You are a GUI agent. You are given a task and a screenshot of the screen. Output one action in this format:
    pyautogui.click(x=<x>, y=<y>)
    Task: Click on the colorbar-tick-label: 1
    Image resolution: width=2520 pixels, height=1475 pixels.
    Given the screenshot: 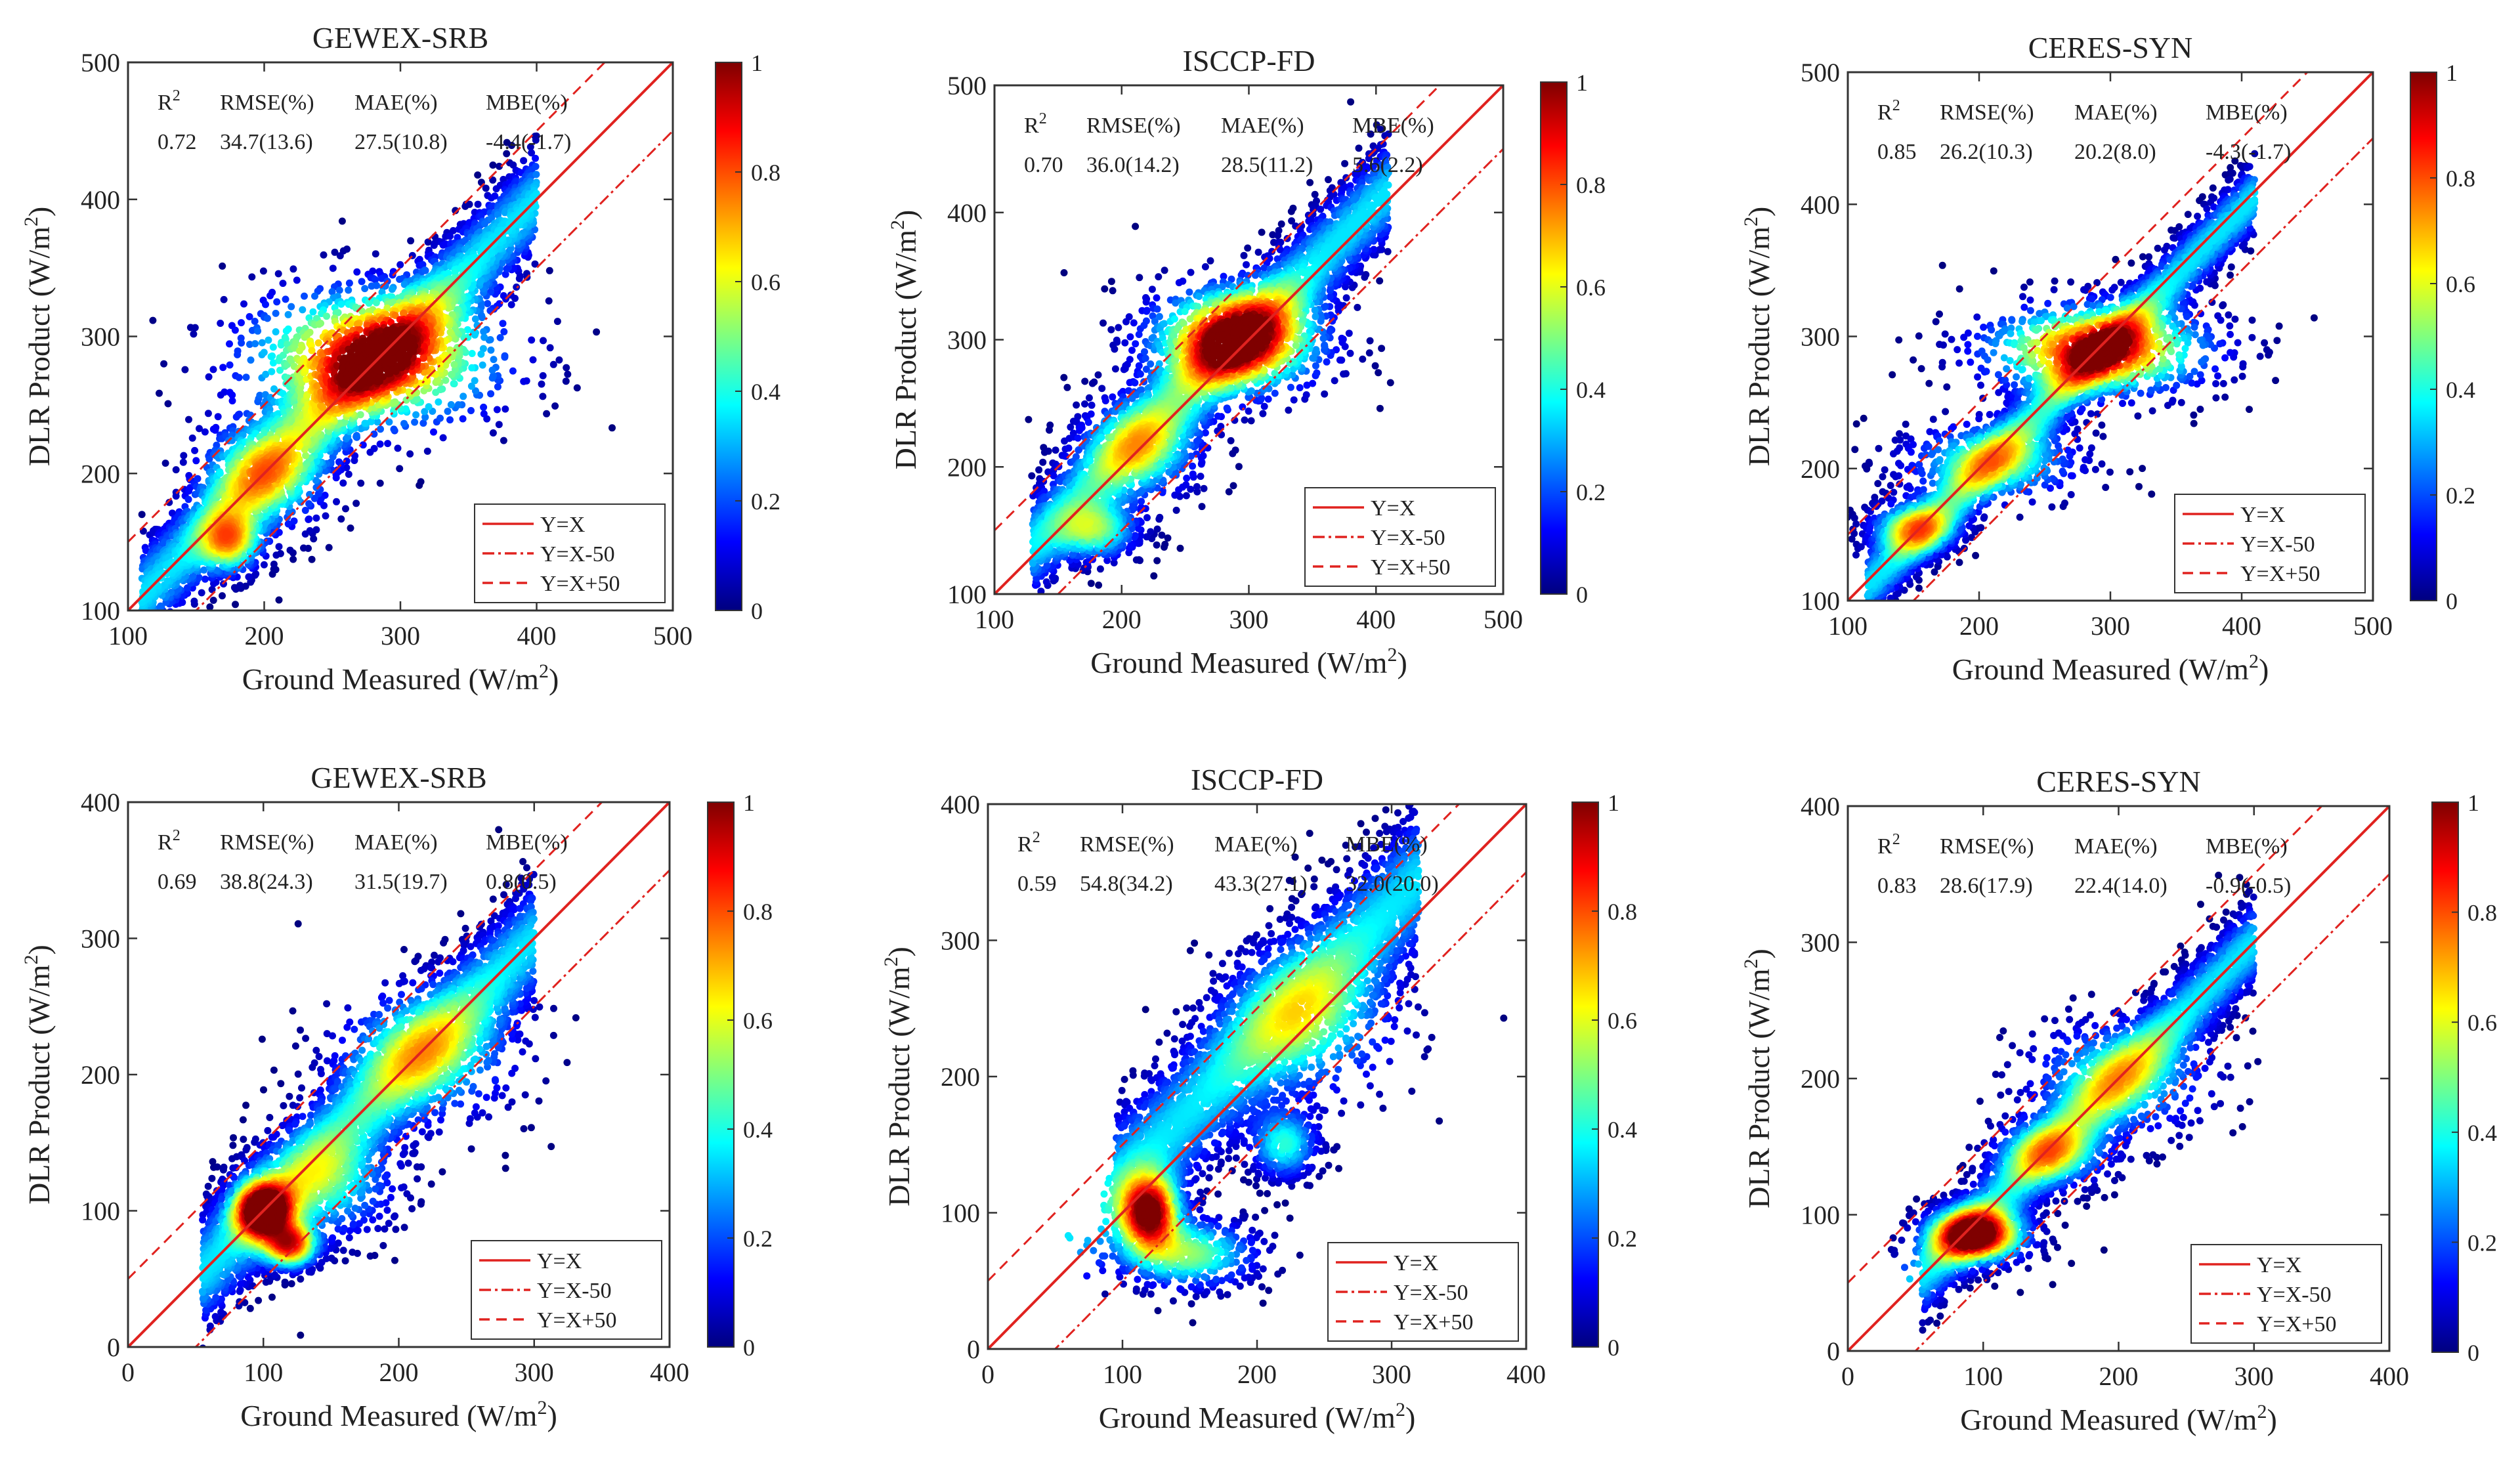 What is the action you would take?
    pyautogui.click(x=757, y=63)
    